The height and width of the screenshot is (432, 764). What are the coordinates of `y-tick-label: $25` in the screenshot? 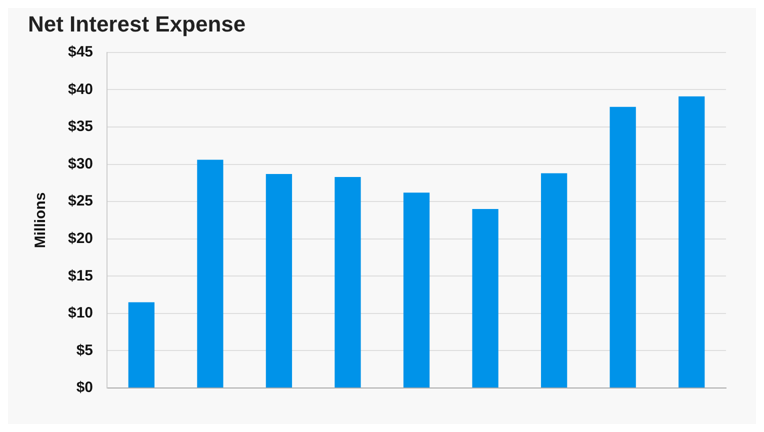 It's located at (81, 201).